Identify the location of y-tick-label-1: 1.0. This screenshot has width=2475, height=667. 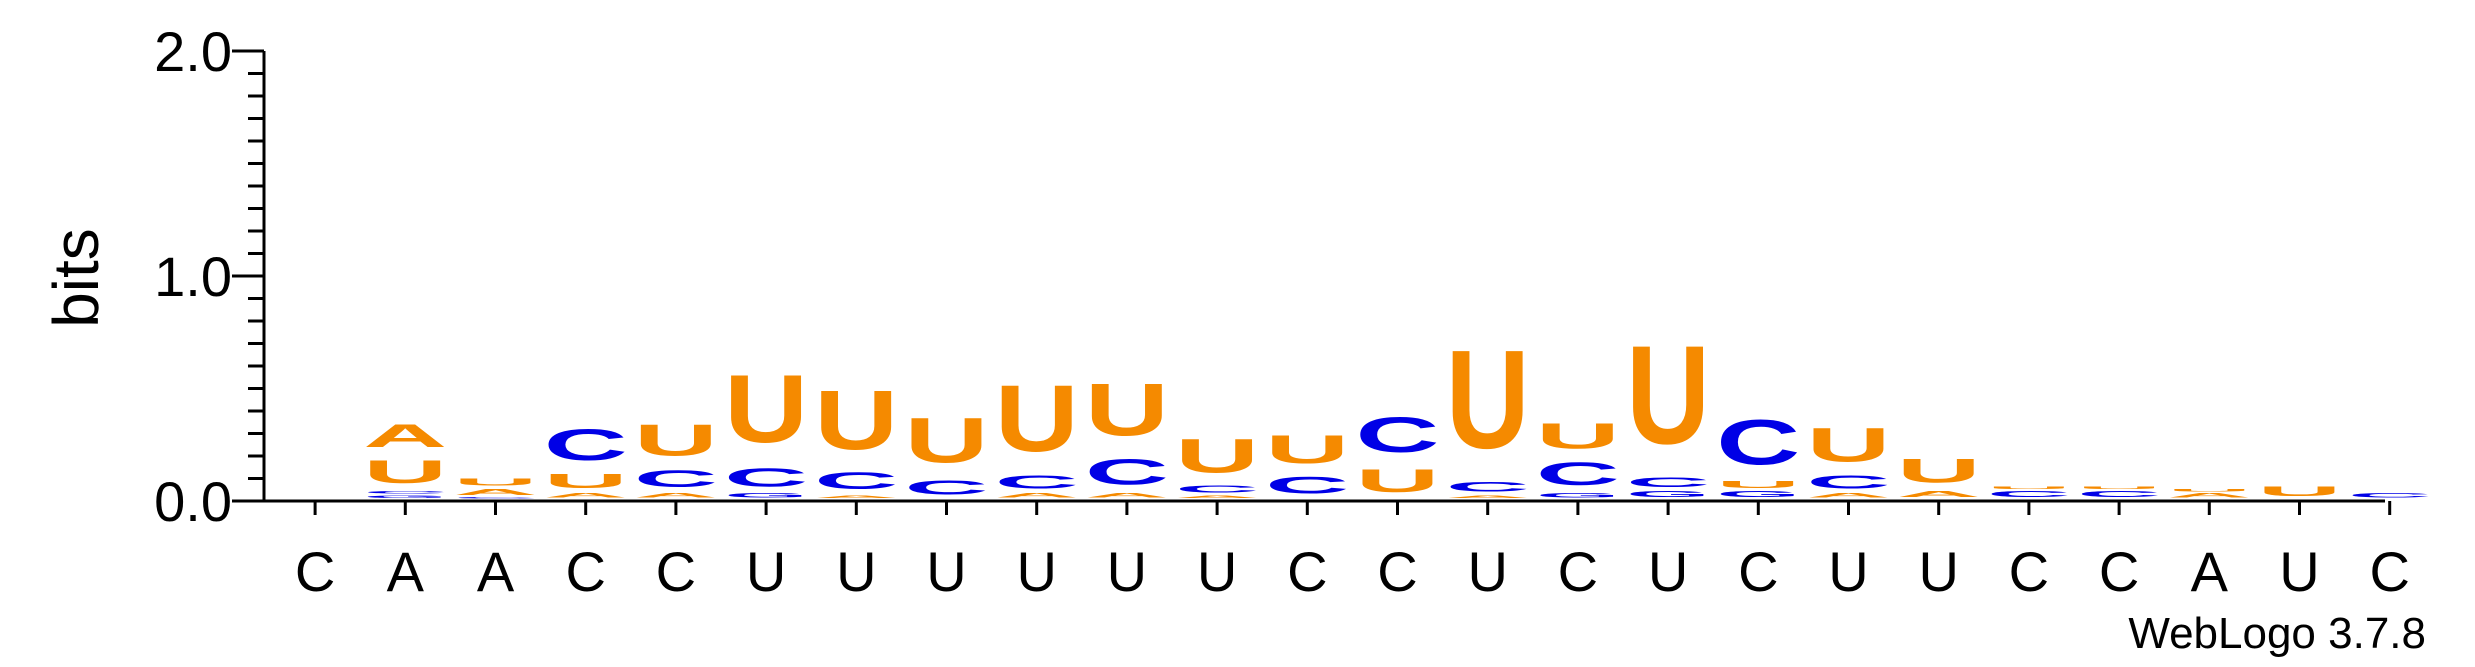
(193, 276).